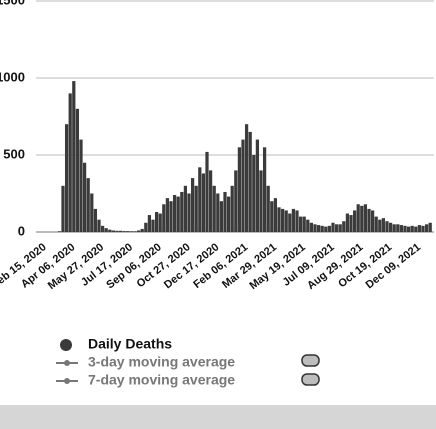  I want to click on legend-label: Daily Deaths, so click(130, 344).